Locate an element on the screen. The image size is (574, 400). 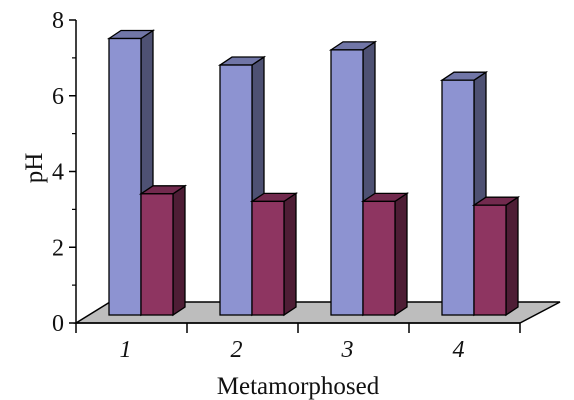
y-tick-label: 8 is located at coordinates (58, 21).